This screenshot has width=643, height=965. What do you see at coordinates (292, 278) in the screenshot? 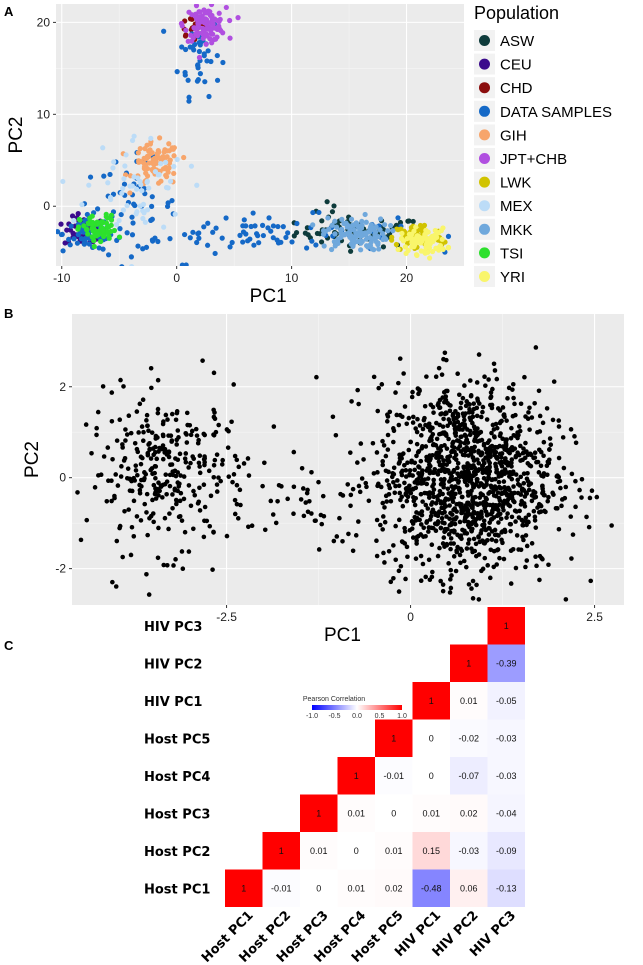
I see `x-tick-label: 10` at bounding box center [292, 278].